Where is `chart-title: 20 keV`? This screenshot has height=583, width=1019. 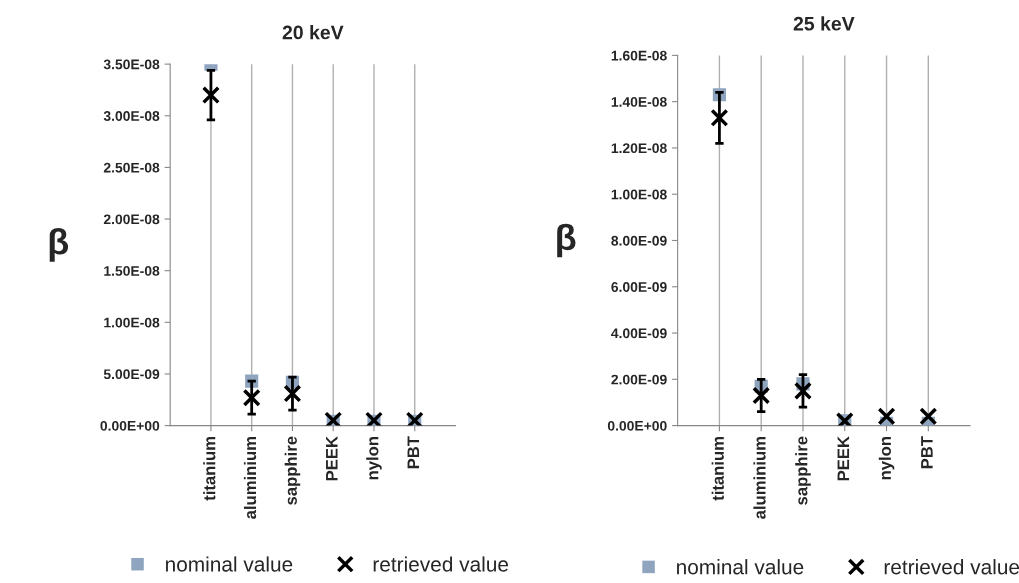 chart-title: 20 keV is located at coordinates (313, 32).